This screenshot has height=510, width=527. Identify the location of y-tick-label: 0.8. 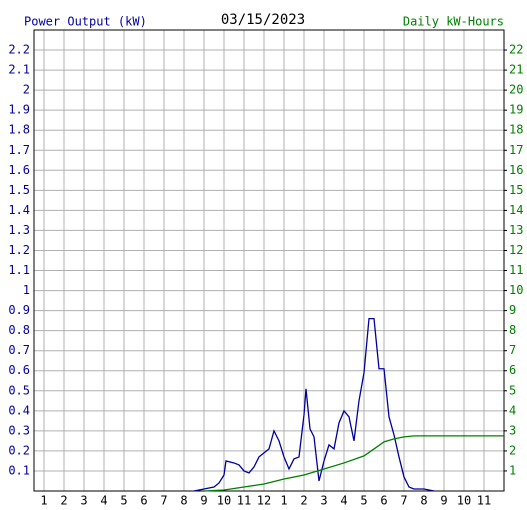
(19, 330).